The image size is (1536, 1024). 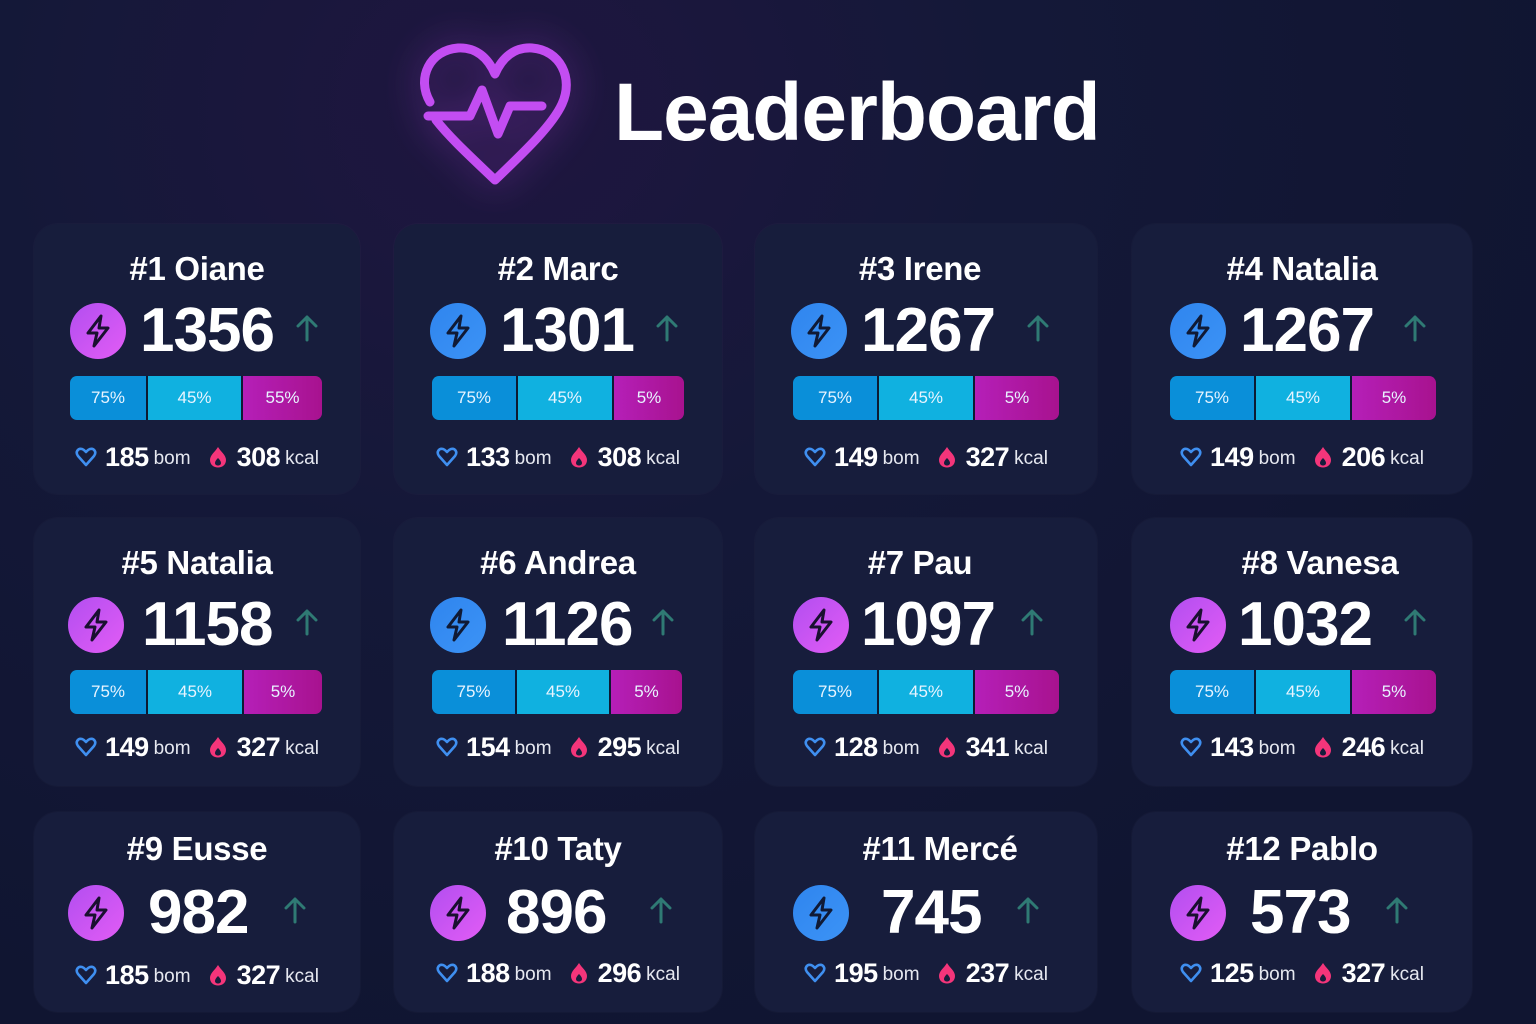 I want to click on page-header: Leaderboard, so click(x=756, y=113).